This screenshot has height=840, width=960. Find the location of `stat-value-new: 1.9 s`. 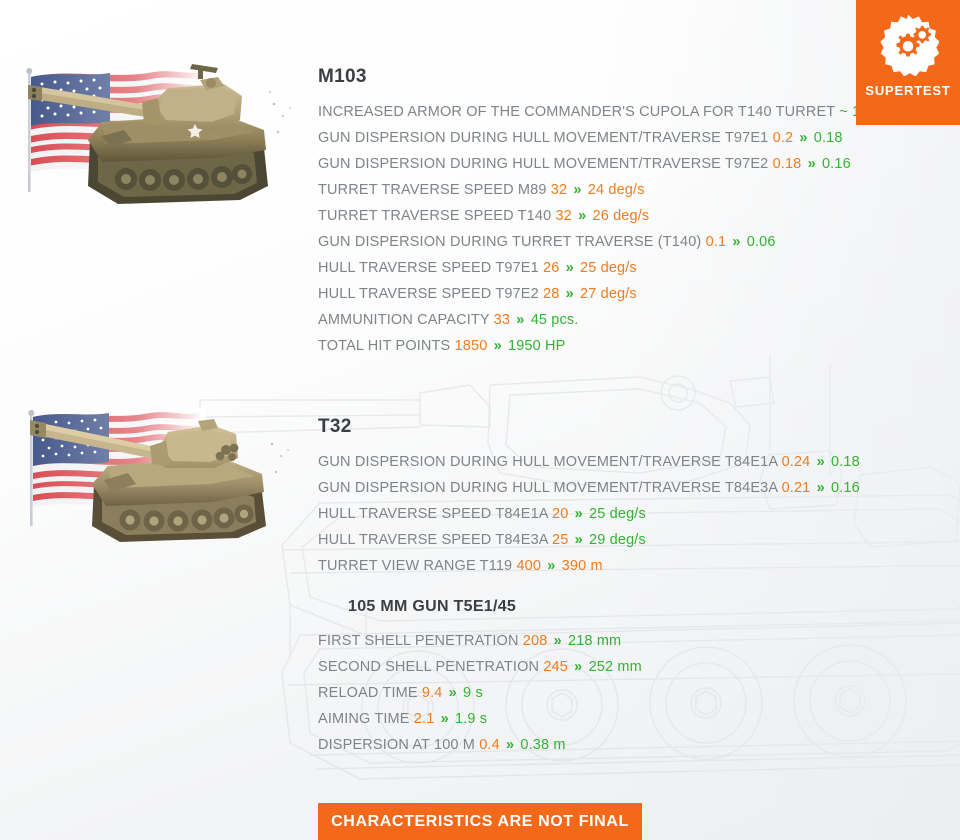

stat-value-new: 1.9 s is located at coordinates (471, 719).